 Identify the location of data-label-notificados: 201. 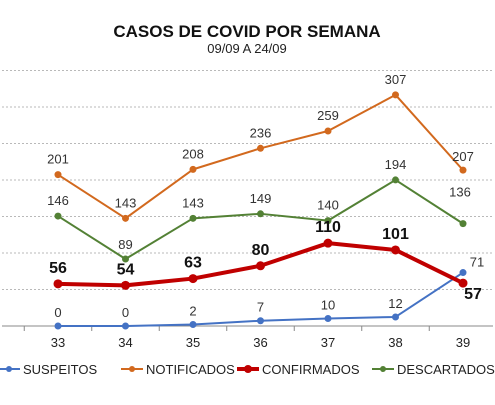
(58, 159).